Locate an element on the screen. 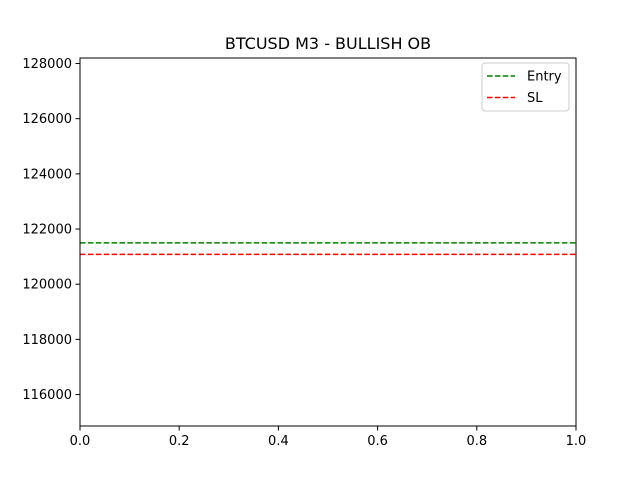 The width and height of the screenshot is (640, 480). legend: Entry SL is located at coordinates (525, 87).